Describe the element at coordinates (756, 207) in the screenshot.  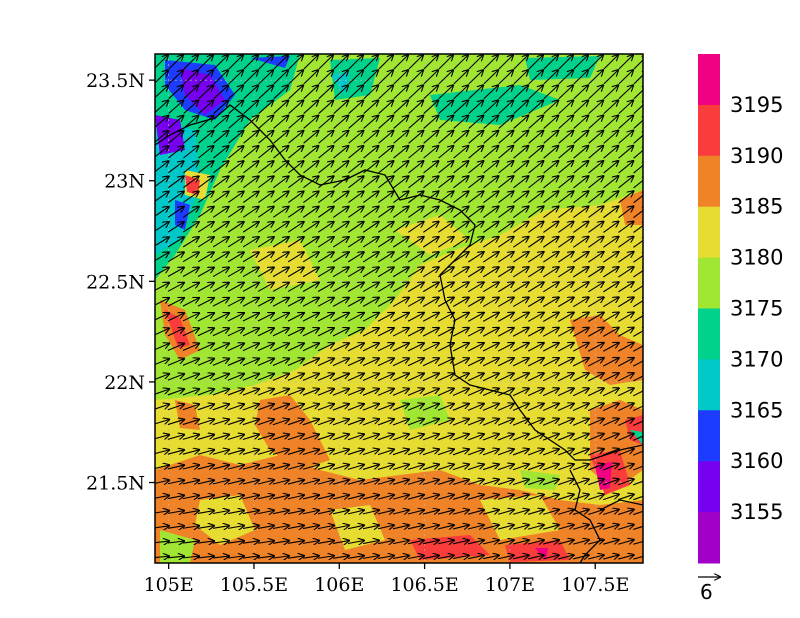
I see `colorbar-label: 3185` at that location.